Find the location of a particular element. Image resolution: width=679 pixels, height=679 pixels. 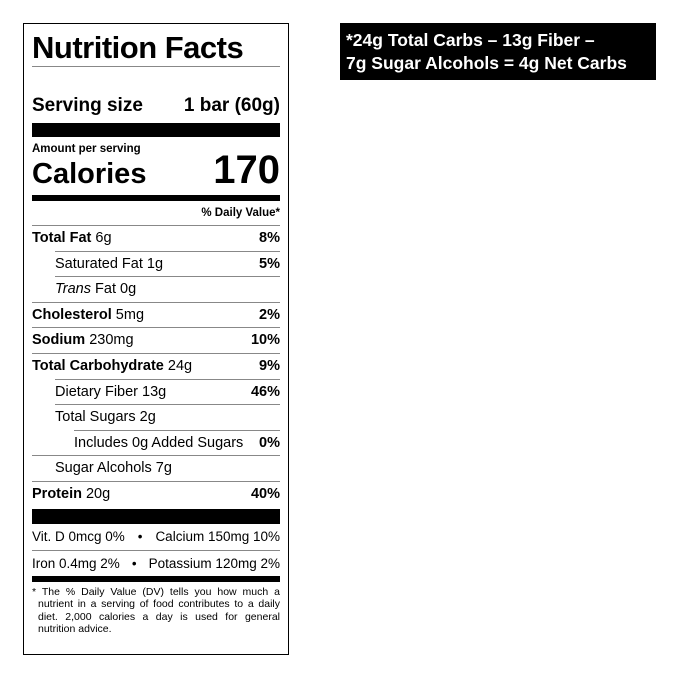

nutrient-amount: 230mg is located at coordinates (111, 340).